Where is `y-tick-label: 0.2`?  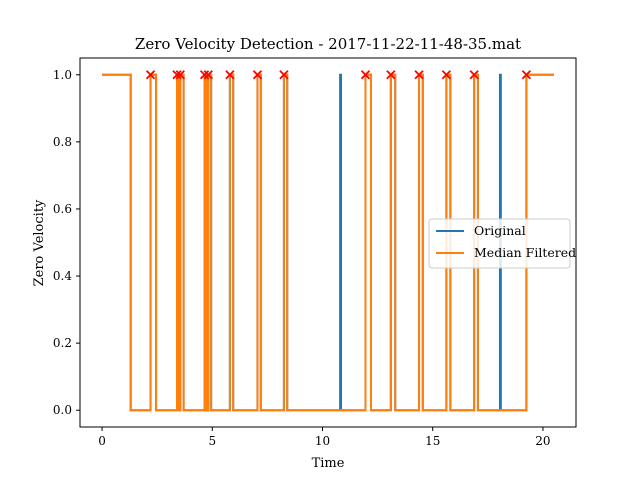
y-tick-label: 0.2 is located at coordinates (62, 343).